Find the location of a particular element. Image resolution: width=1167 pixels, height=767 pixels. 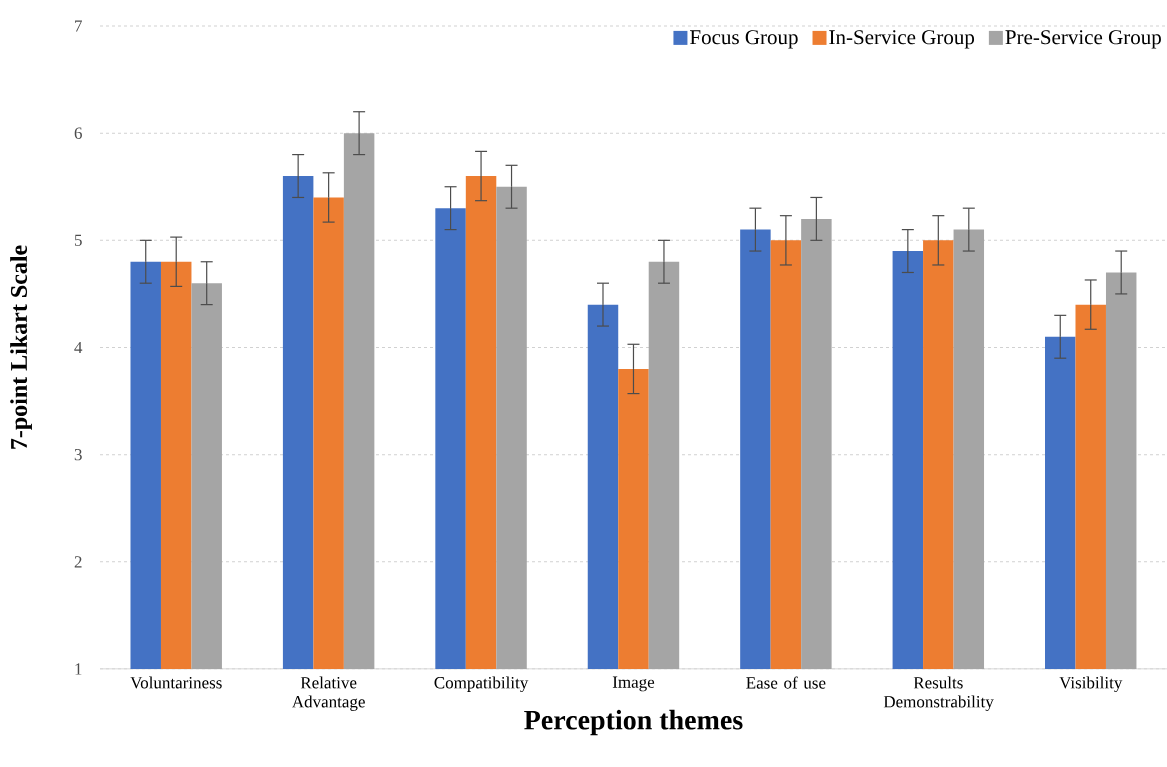

legend-label: Pre-Service Group is located at coordinates (1083, 39).